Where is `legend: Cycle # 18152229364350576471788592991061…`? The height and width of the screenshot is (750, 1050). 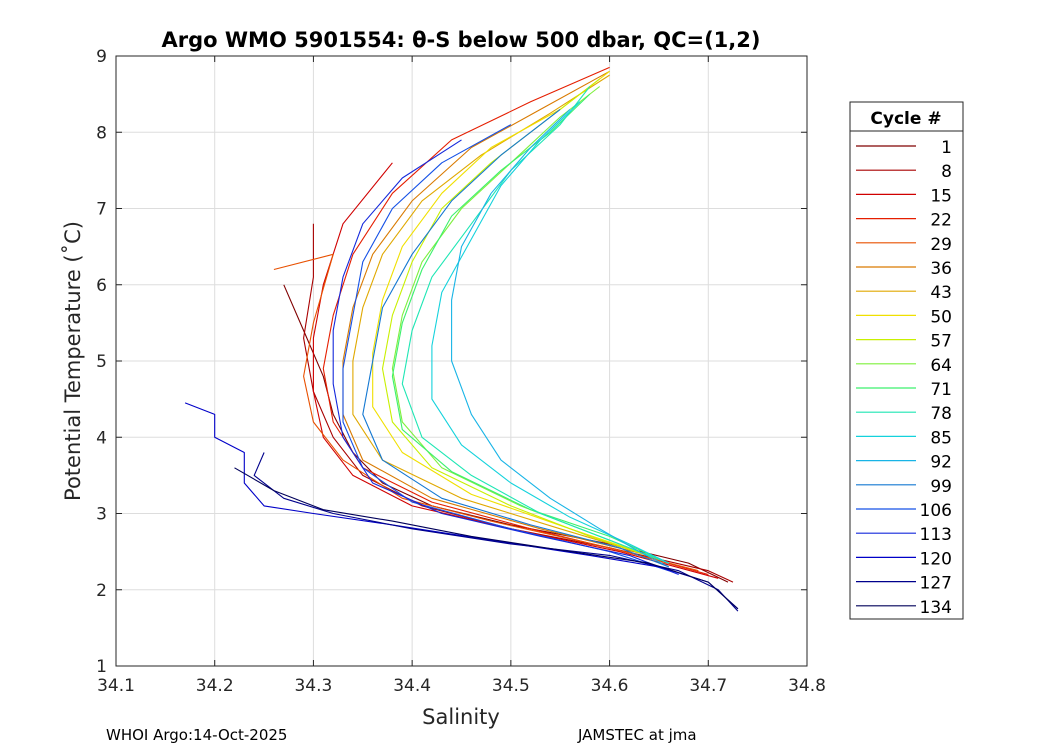
legend: Cycle # 18152229364350576471788592991061… is located at coordinates (906, 360).